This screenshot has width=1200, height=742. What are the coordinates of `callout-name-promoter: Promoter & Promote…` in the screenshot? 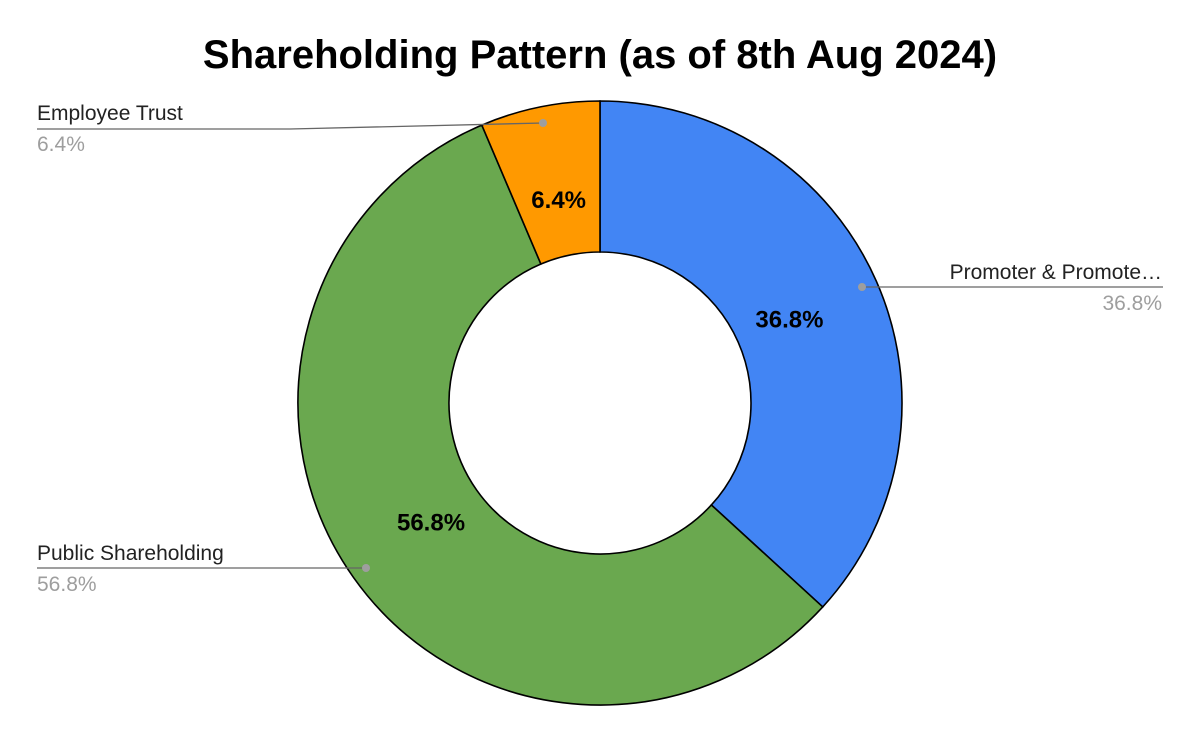 It's located at (1056, 272).